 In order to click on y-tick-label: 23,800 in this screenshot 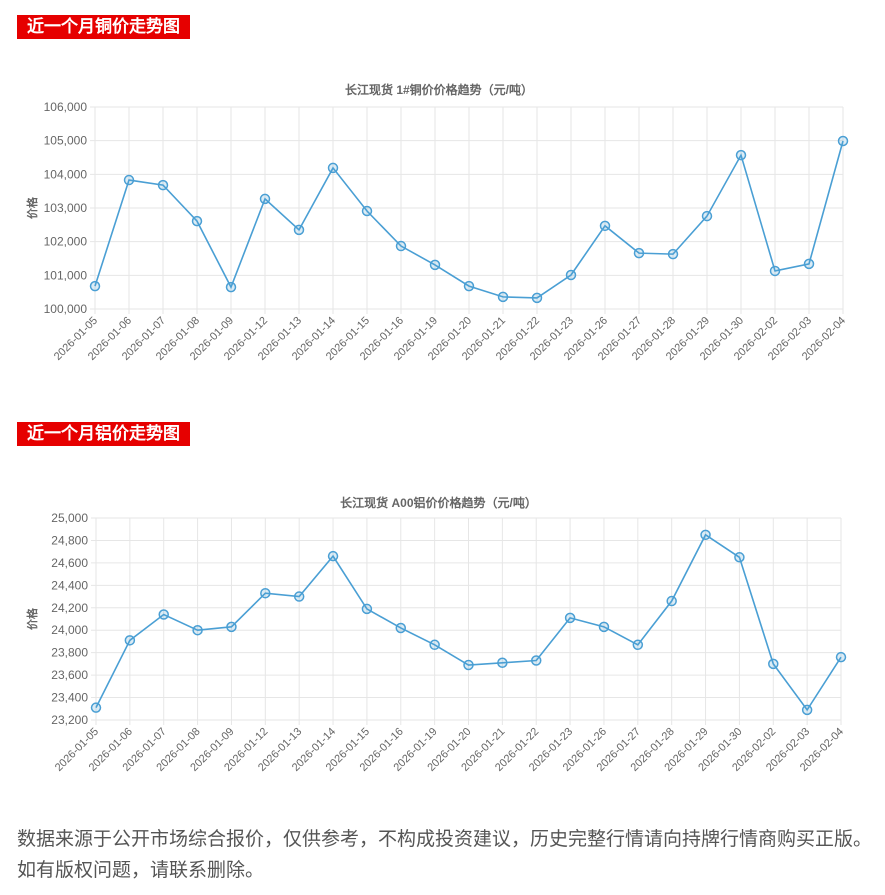, I will do `click(69, 653)`.